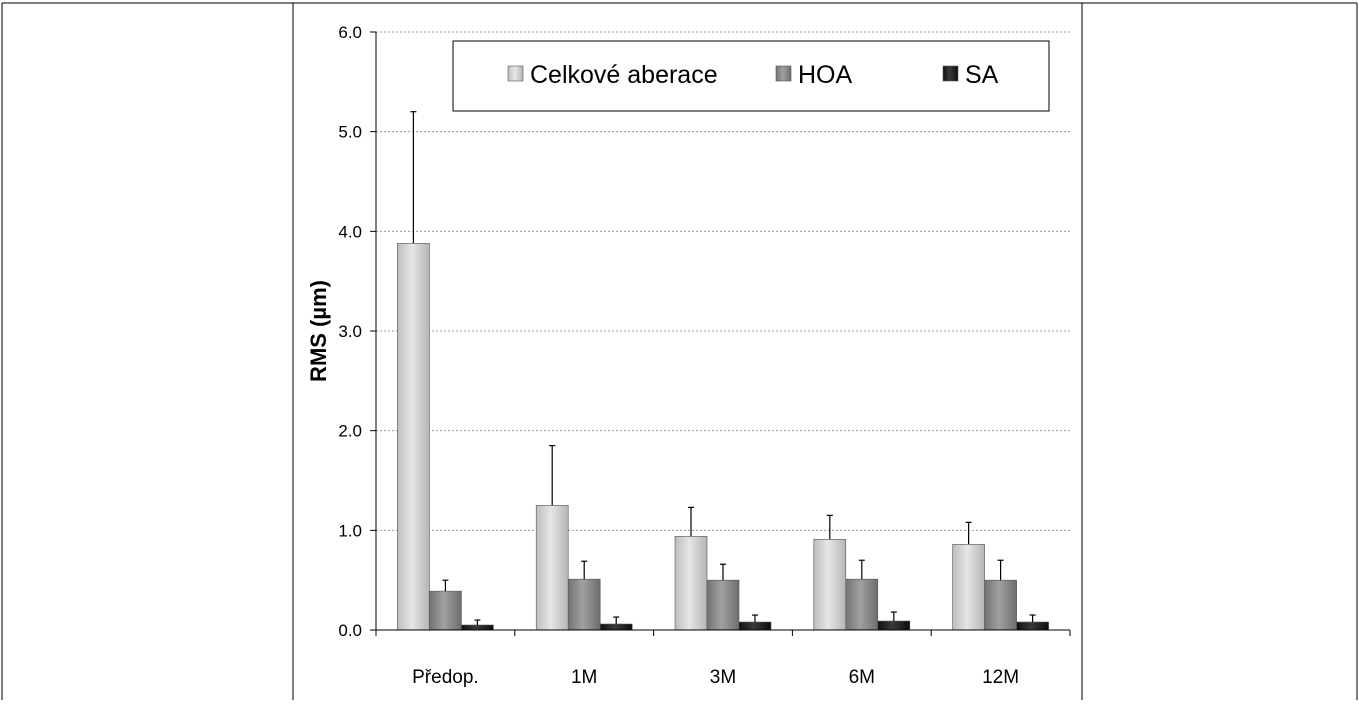 Image resolution: width=1359 pixels, height=705 pixels. What do you see at coordinates (350, 32) in the screenshot?
I see `y-tick-label: 6.0` at bounding box center [350, 32].